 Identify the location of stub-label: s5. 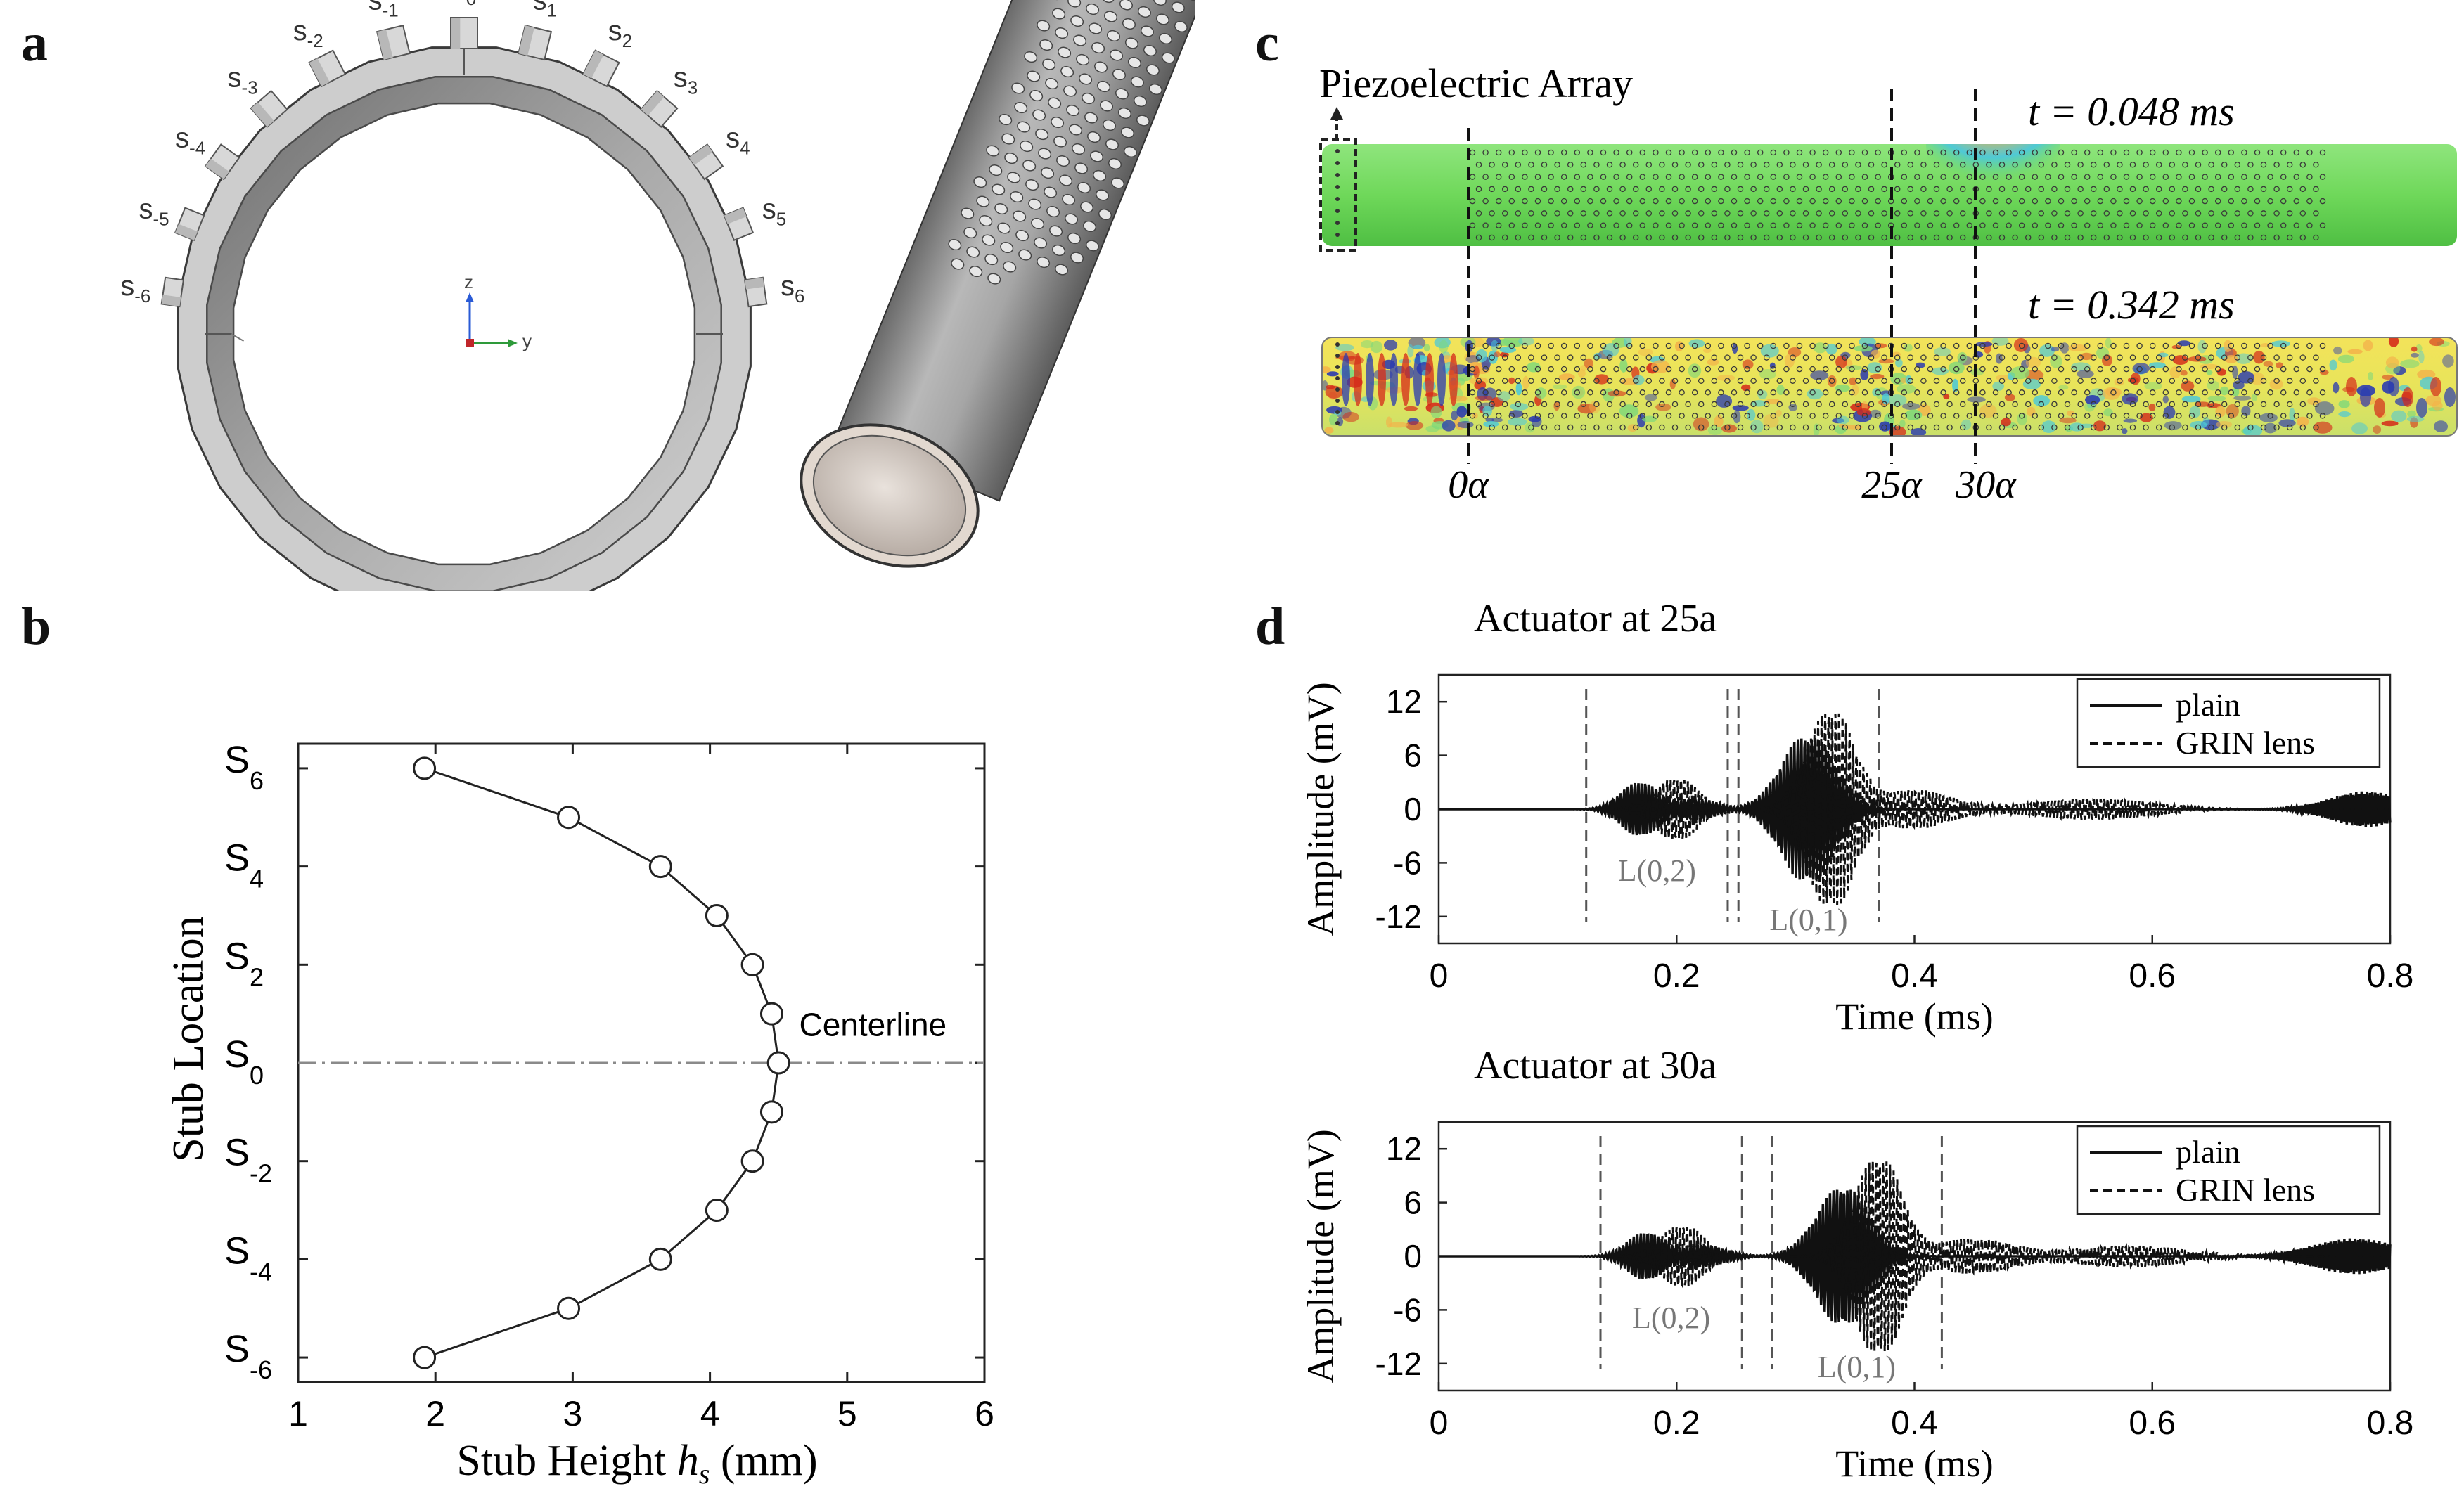
(774, 212).